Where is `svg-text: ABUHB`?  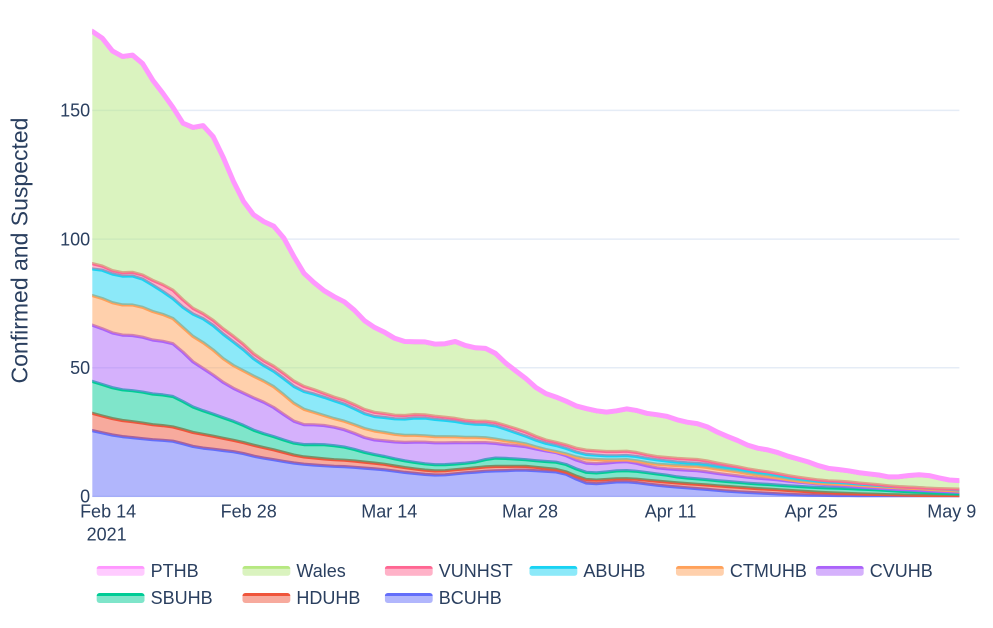 svg-text: ABUHB is located at coordinates (614, 571).